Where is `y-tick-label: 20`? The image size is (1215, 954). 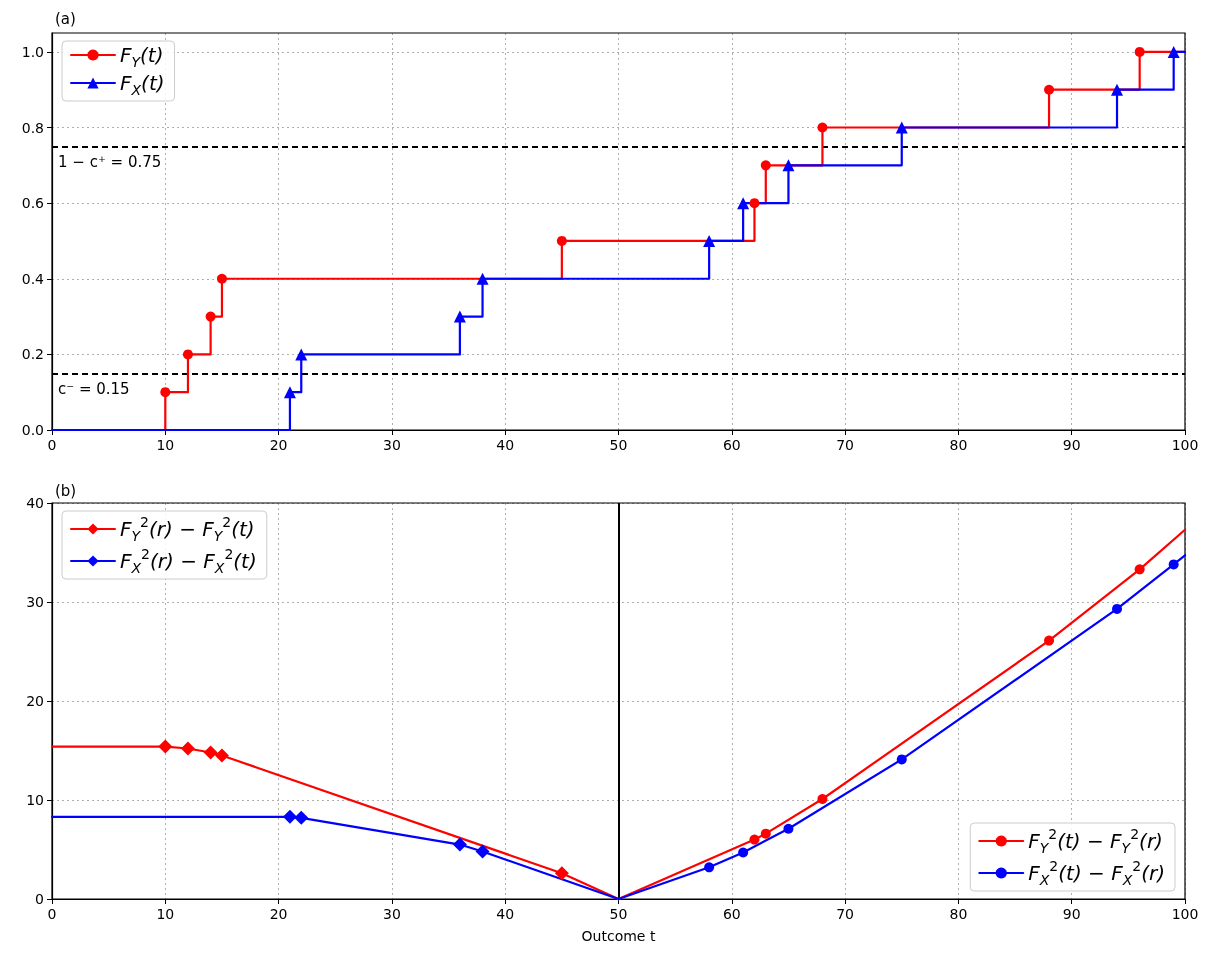 y-tick-label: 20 is located at coordinates (35, 701).